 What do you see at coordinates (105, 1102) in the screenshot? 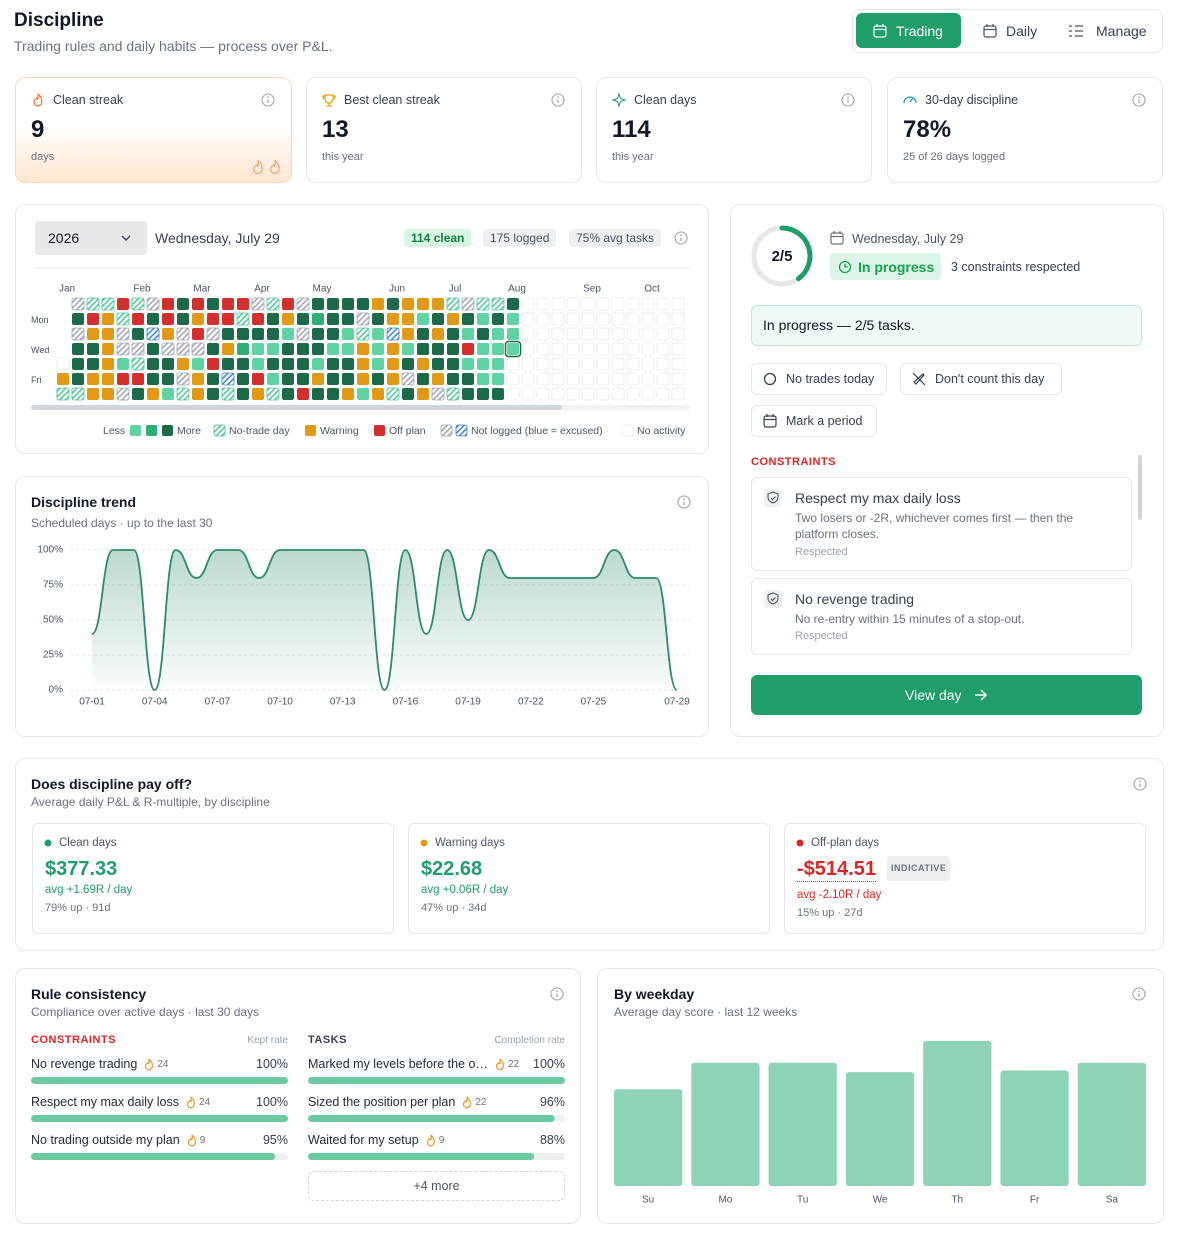
I see `rule-name: Respect my max daily loss` at bounding box center [105, 1102].